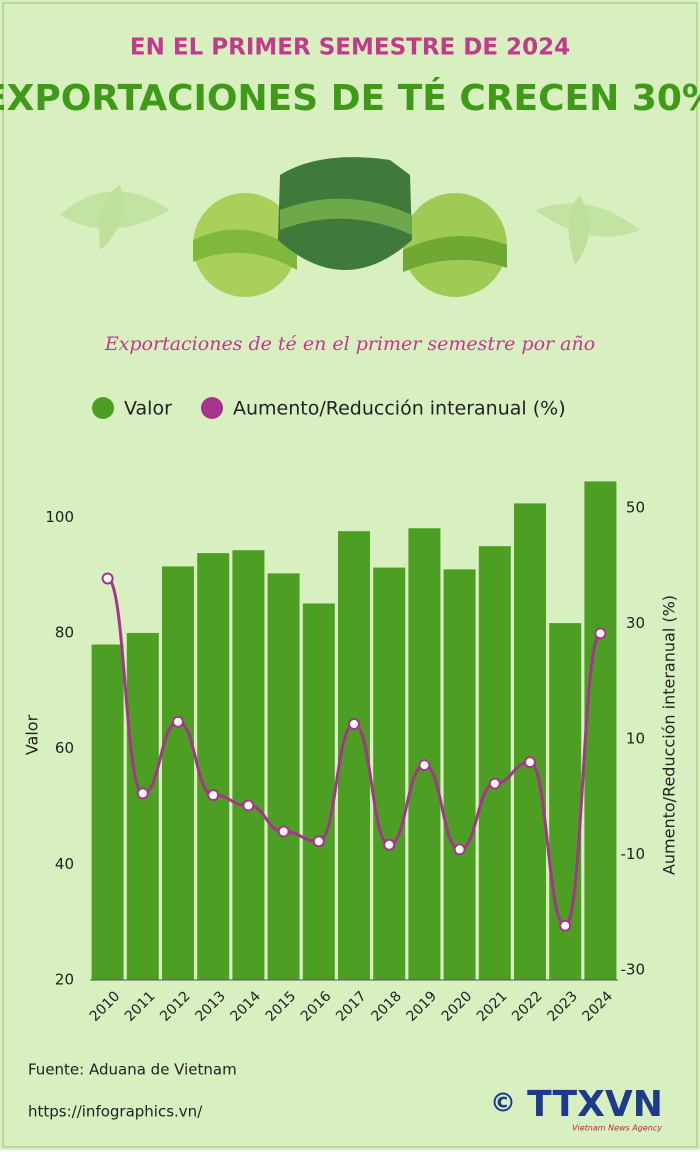  What do you see at coordinates (59, 517) in the screenshot?
I see `y-tick-label: 100` at bounding box center [59, 517].